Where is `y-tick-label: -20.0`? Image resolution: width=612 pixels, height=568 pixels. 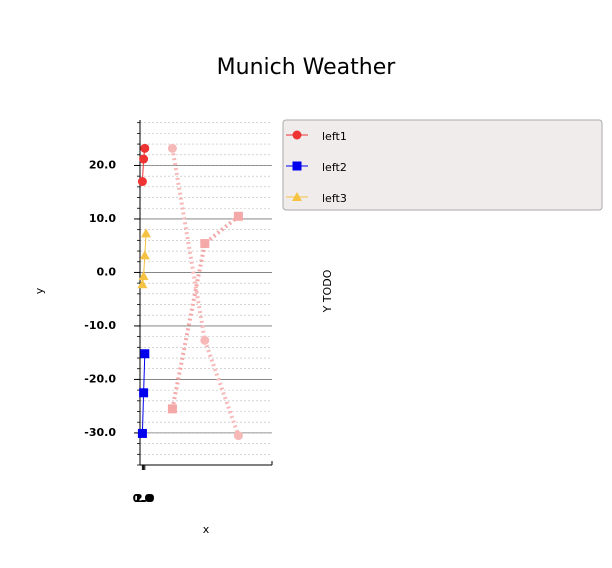
y-tick-label: -20.0 is located at coordinates (100, 378).